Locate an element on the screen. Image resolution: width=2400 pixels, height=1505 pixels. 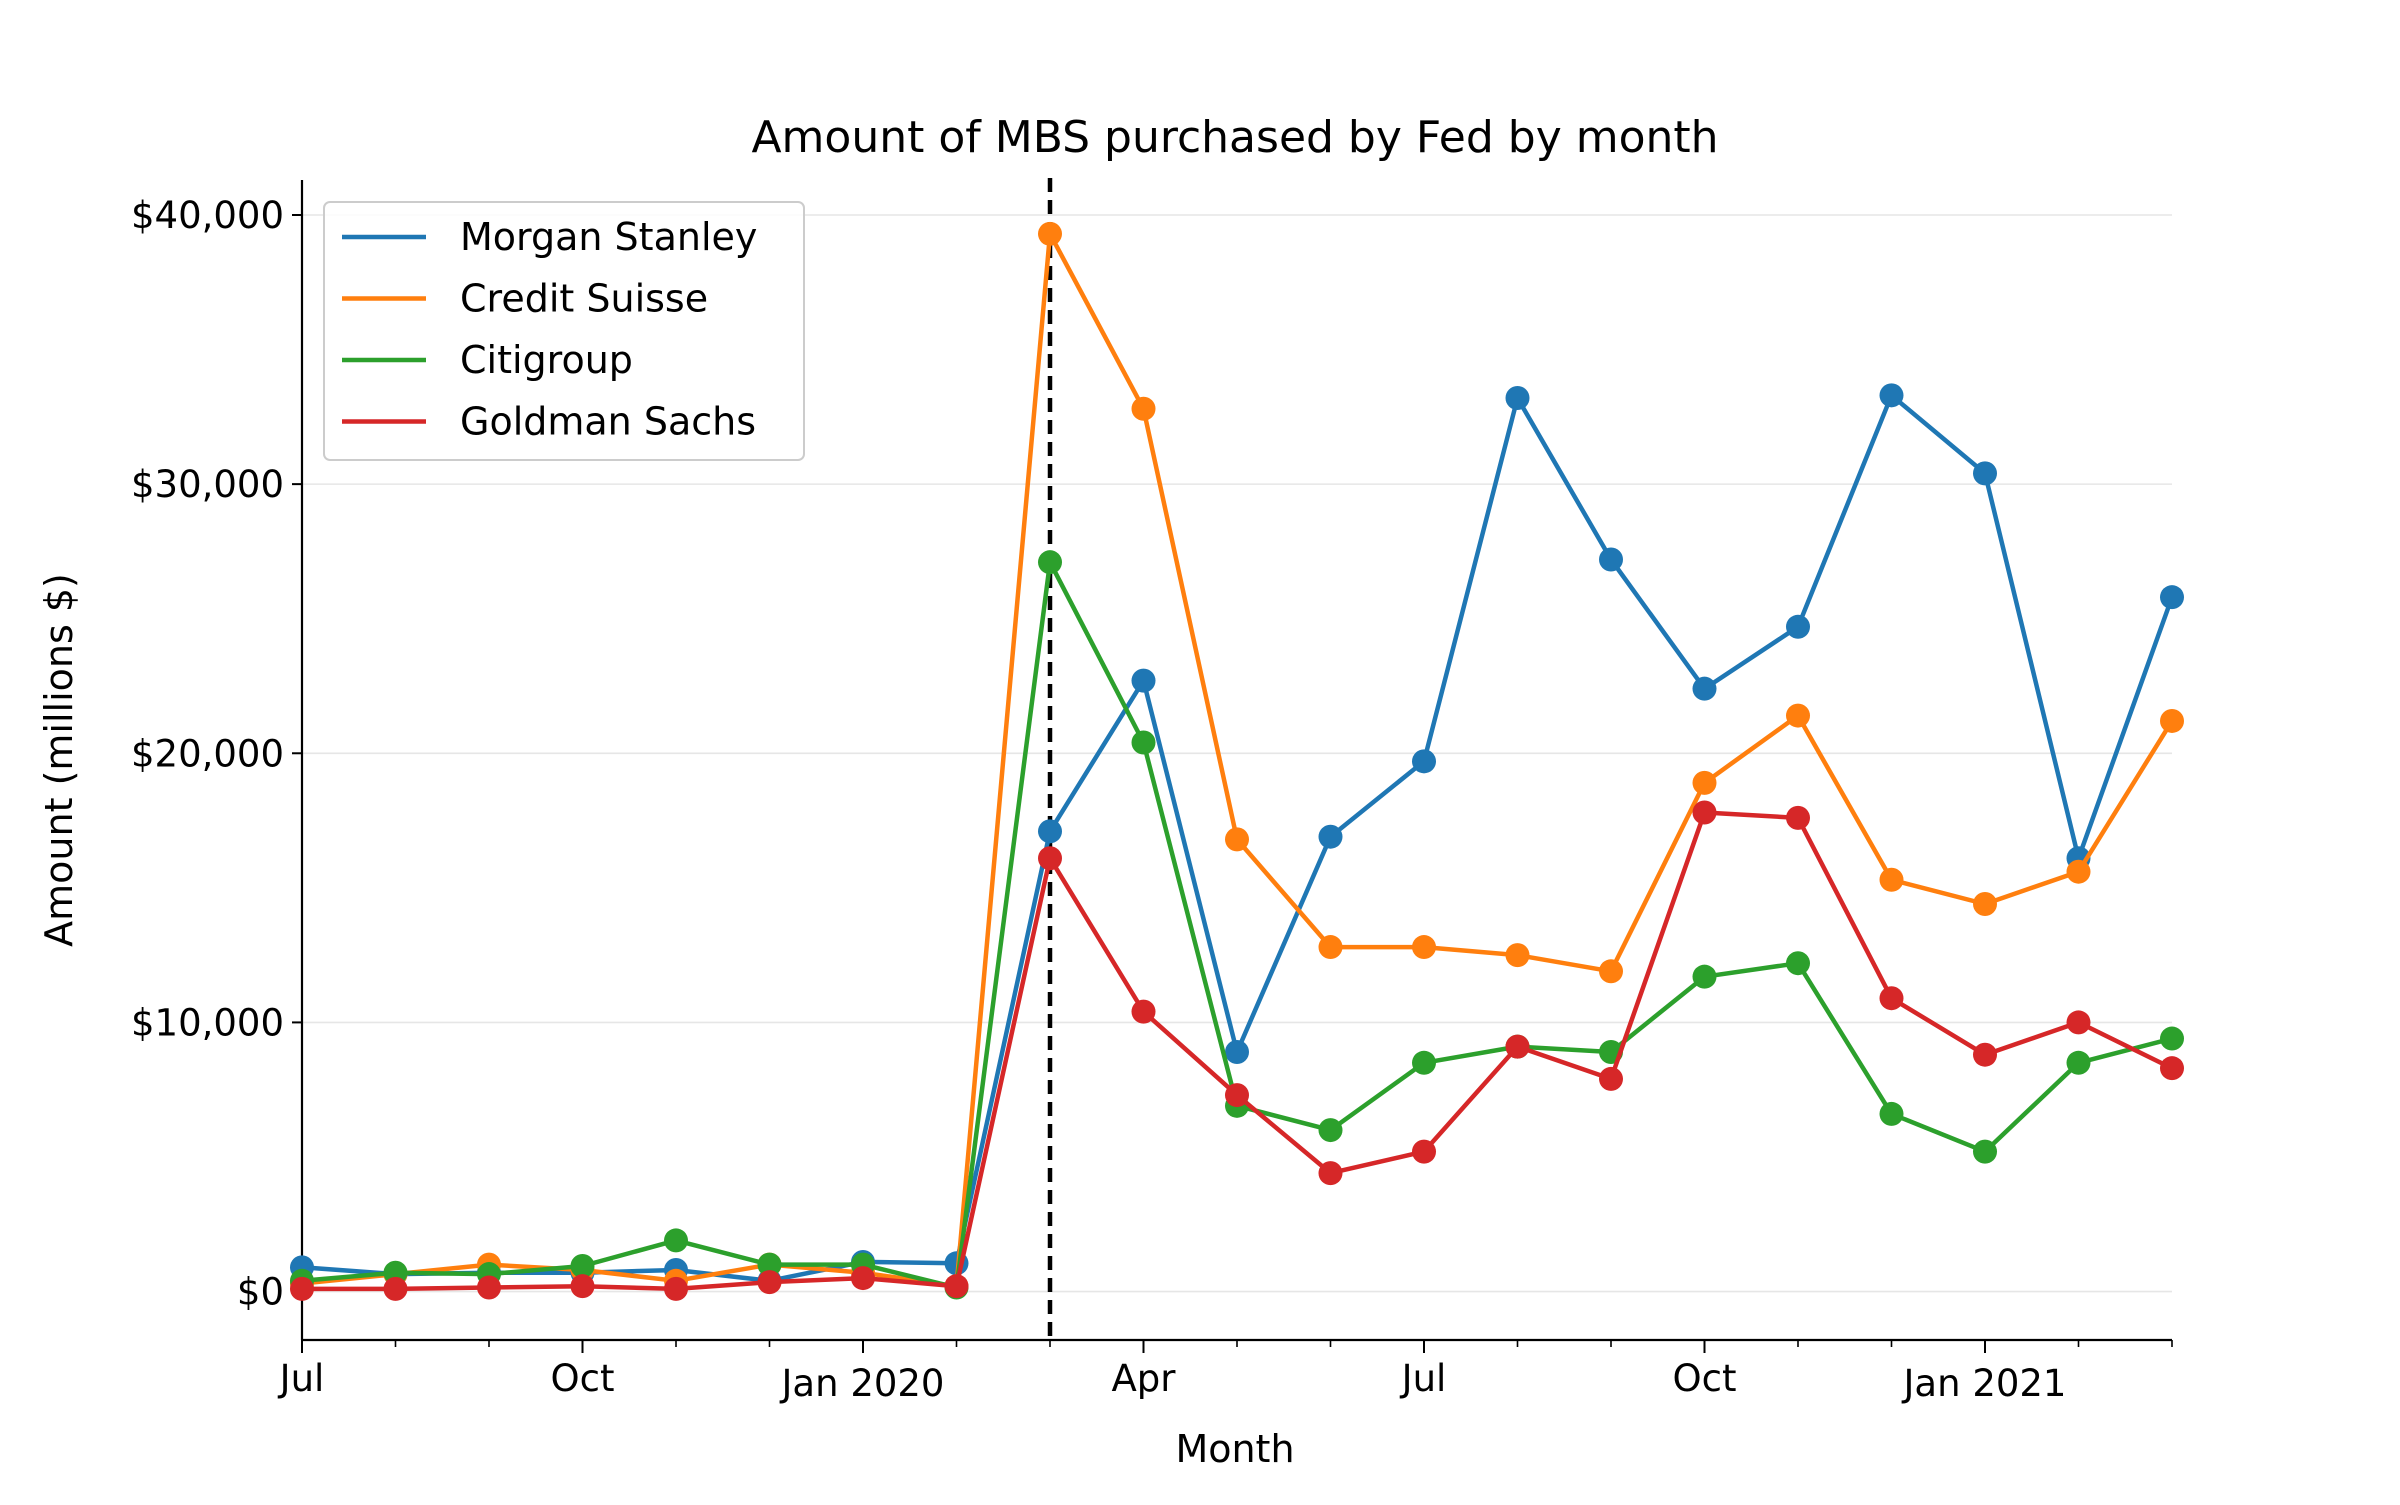
legend-label-3: Goldman Sachs is located at coordinates (608, 422).